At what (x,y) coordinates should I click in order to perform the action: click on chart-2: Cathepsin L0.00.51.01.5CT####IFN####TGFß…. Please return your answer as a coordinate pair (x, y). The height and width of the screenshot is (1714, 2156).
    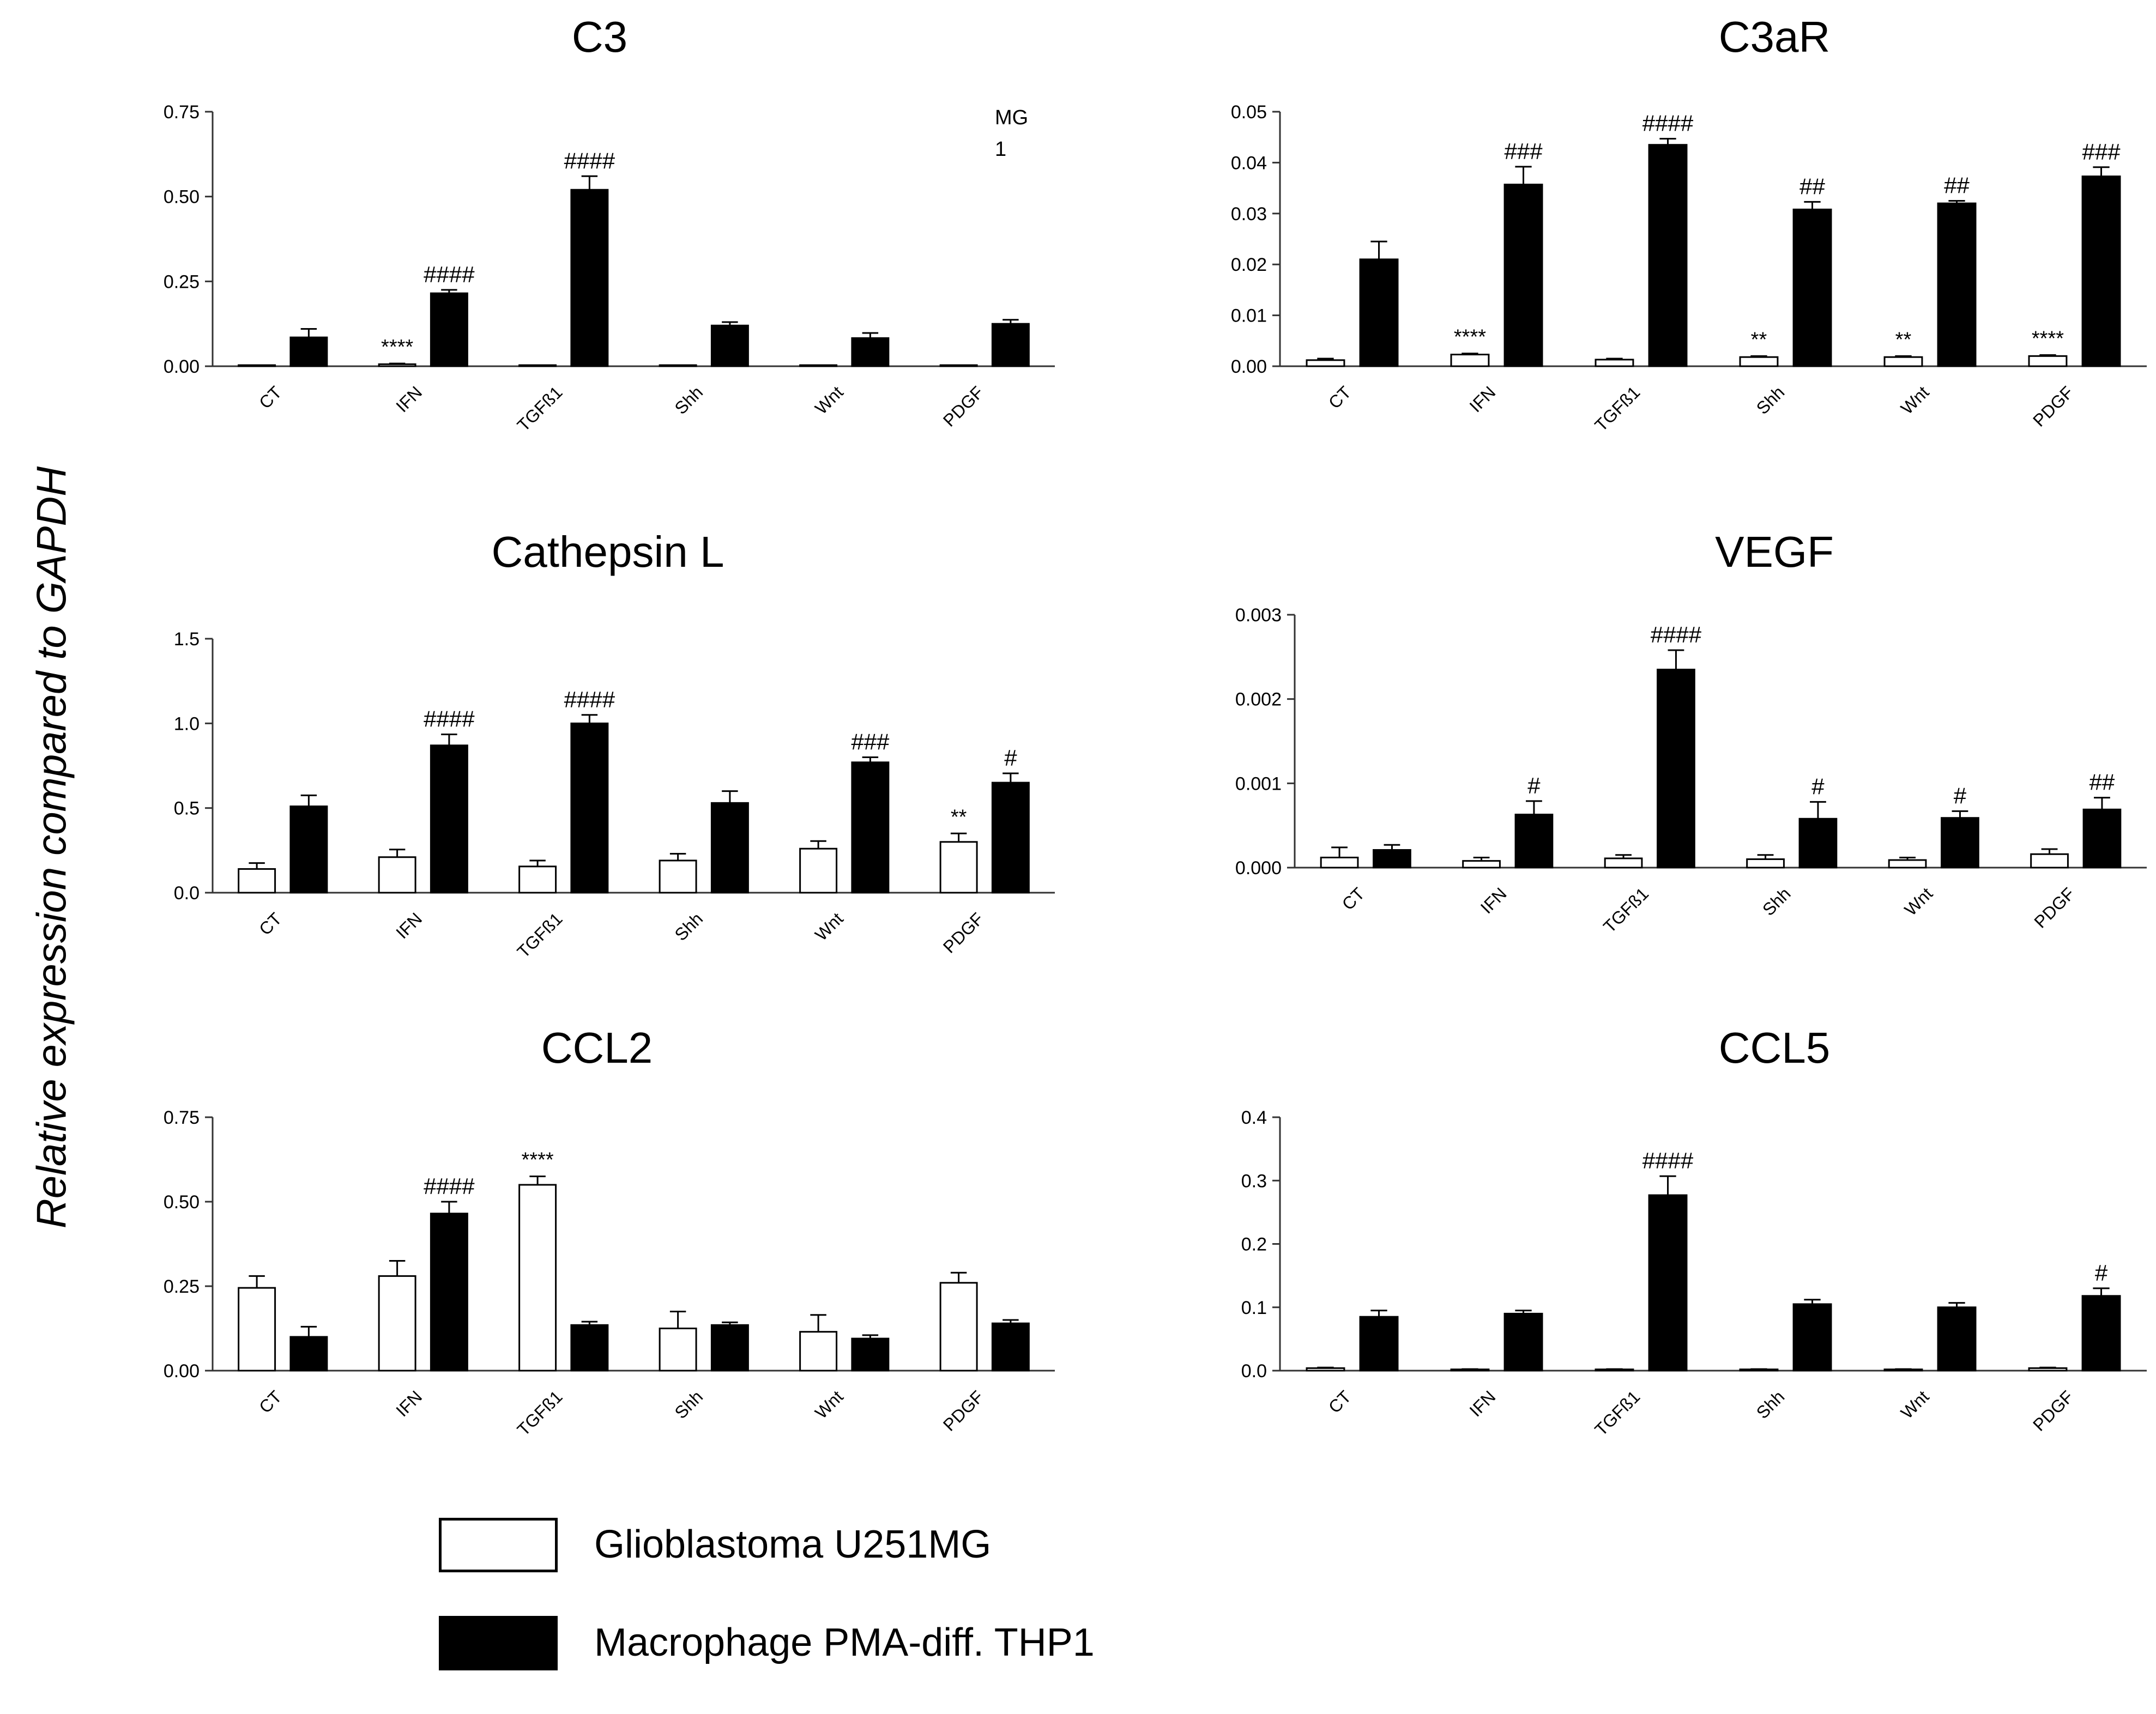
    Looking at the image, I should click on (615, 745).